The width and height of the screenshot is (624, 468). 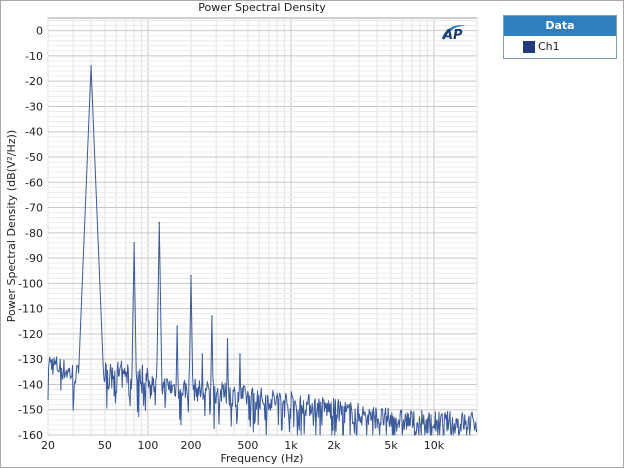 What do you see at coordinates (30, 410) in the screenshot?
I see `y-tick-label: -150` at bounding box center [30, 410].